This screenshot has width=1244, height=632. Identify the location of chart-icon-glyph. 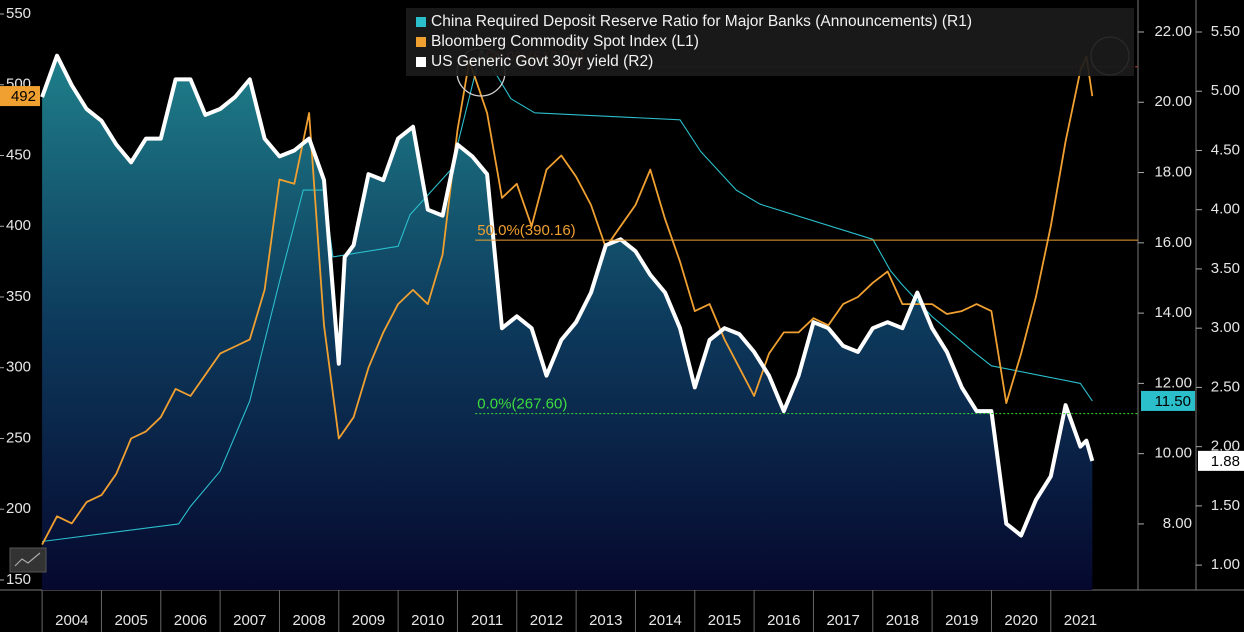
(27, 559).